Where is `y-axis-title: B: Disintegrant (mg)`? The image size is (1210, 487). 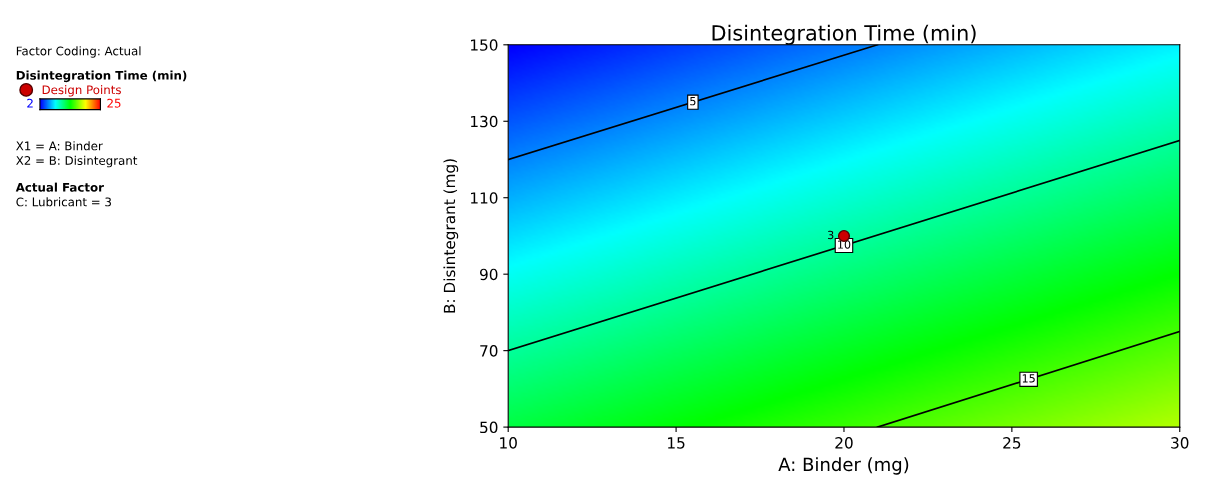 y-axis-title: B: Disintegrant (mg) is located at coordinates (451, 236).